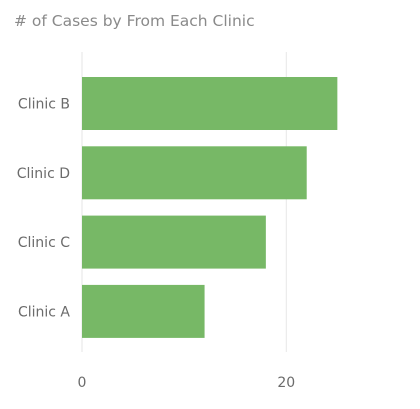  Describe the element at coordinates (43, 174) in the screenshot. I see `category-label: Clinic D` at that location.